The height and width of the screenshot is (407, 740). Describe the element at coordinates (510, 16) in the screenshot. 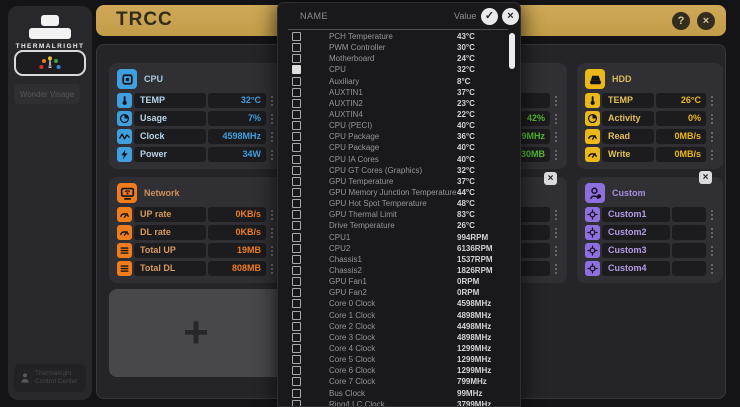

I see `modal-close-button: ×` at that location.